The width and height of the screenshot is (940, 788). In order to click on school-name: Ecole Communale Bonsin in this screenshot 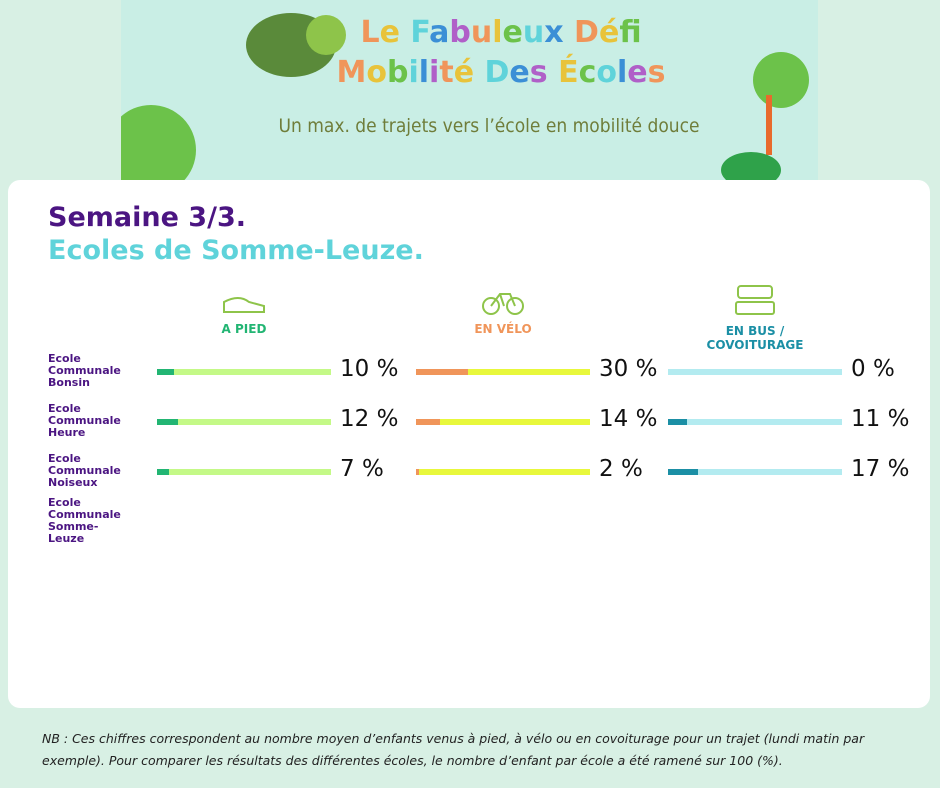, I will do `click(84, 370)`.